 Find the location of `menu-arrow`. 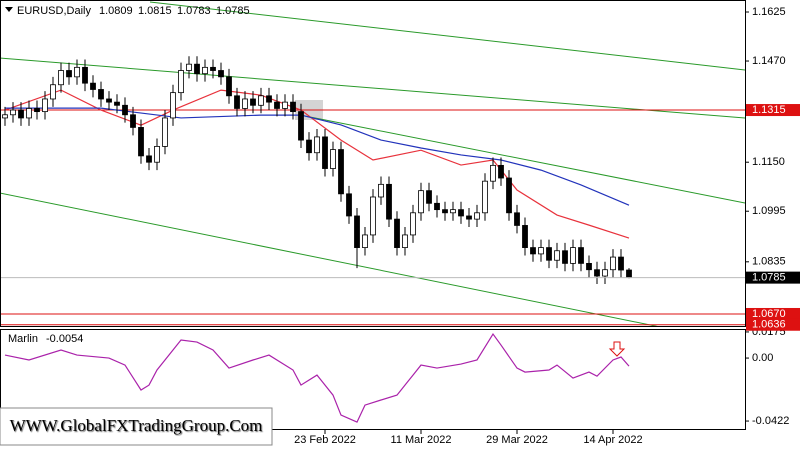

menu-arrow is located at coordinates (9, 9).